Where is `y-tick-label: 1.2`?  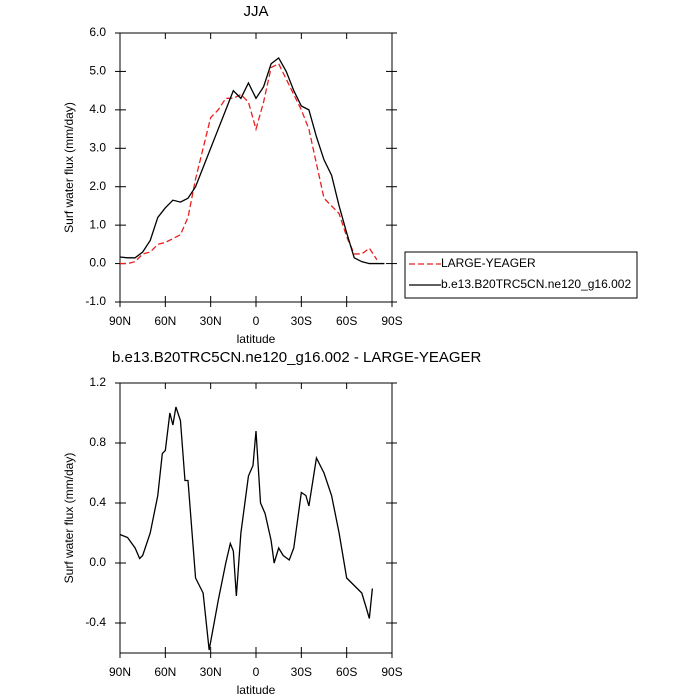 y-tick-label: 1.2 is located at coordinates (97, 382).